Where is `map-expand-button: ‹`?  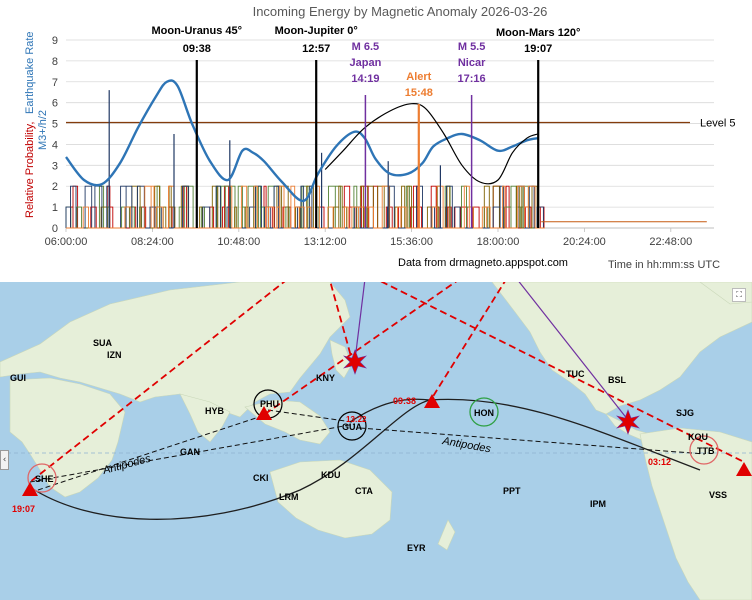 map-expand-button: ‹ is located at coordinates (4, 460).